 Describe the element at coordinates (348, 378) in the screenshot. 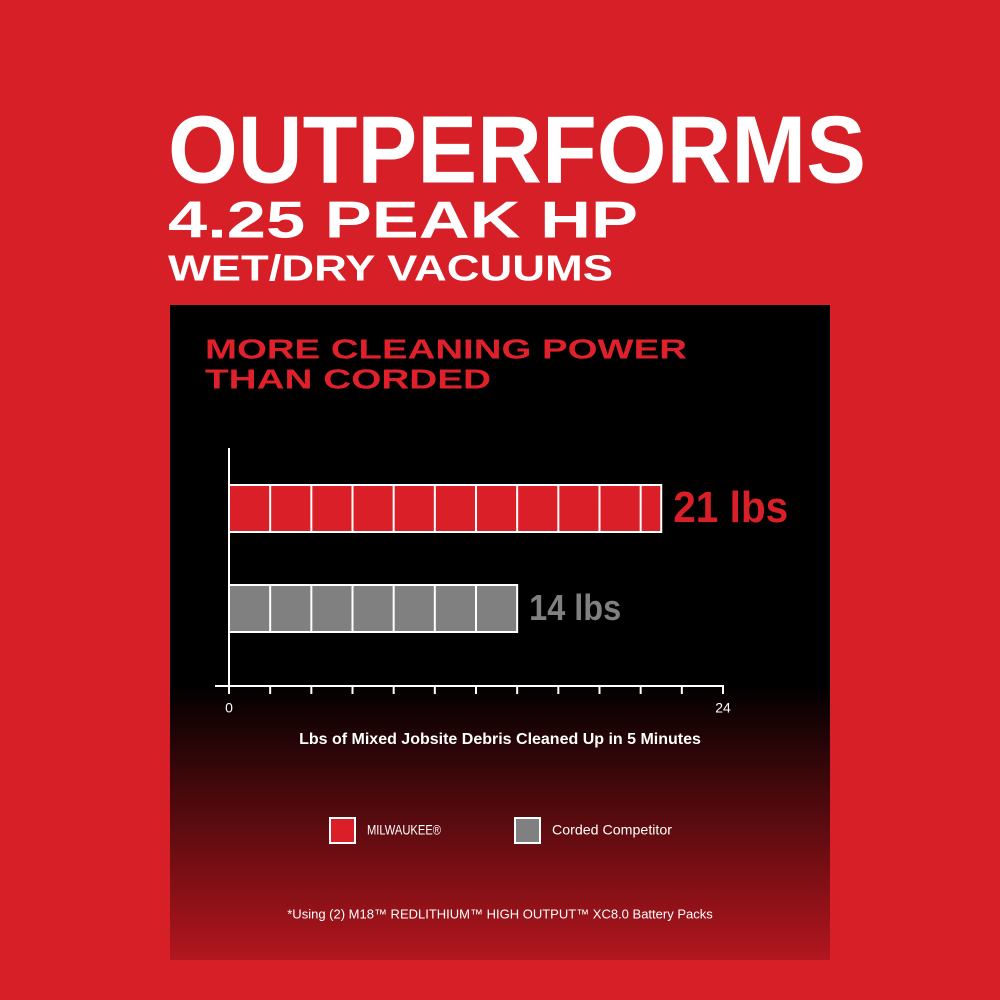

I see `chart-title: THAN CORDED` at that location.